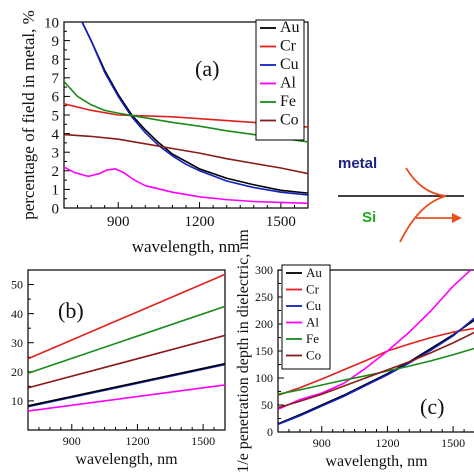 This screenshot has width=474, height=474. I want to click on y-axis-label: percentage of field in metal, %, so click(28, 115).